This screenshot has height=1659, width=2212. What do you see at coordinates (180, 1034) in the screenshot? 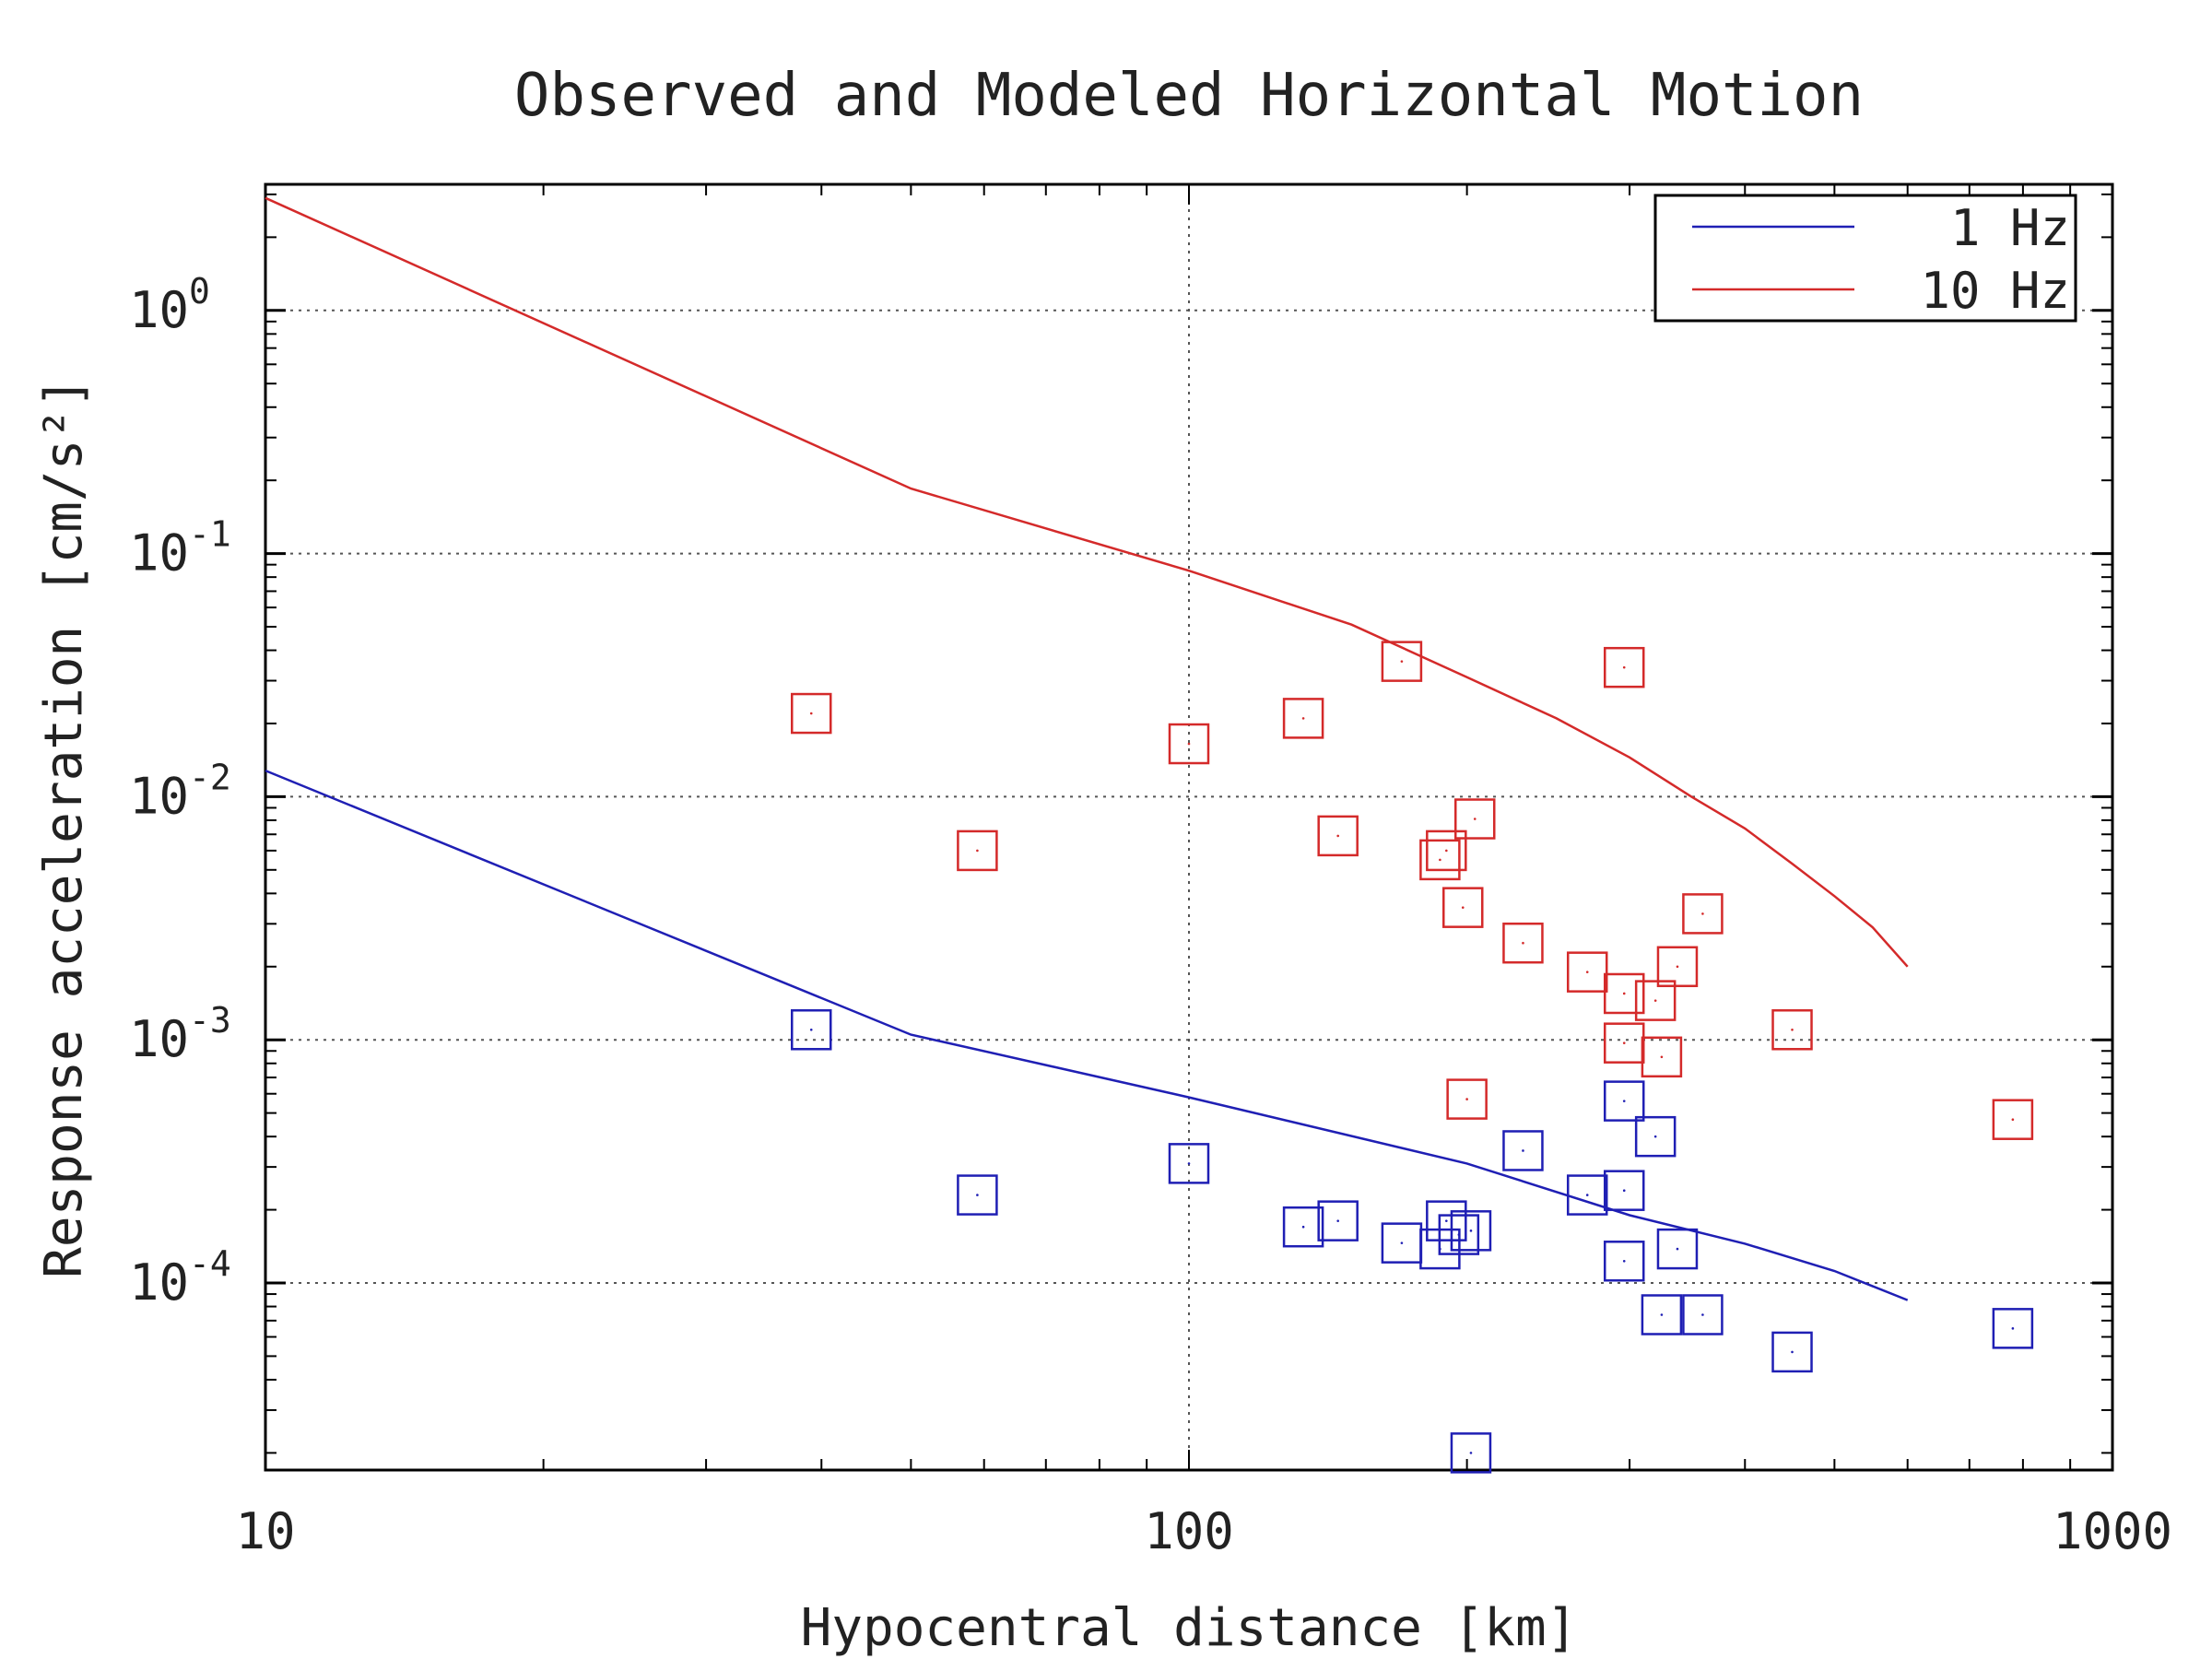
I see `y-tick-label: 10⁻³` at bounding box center [180, 1034].